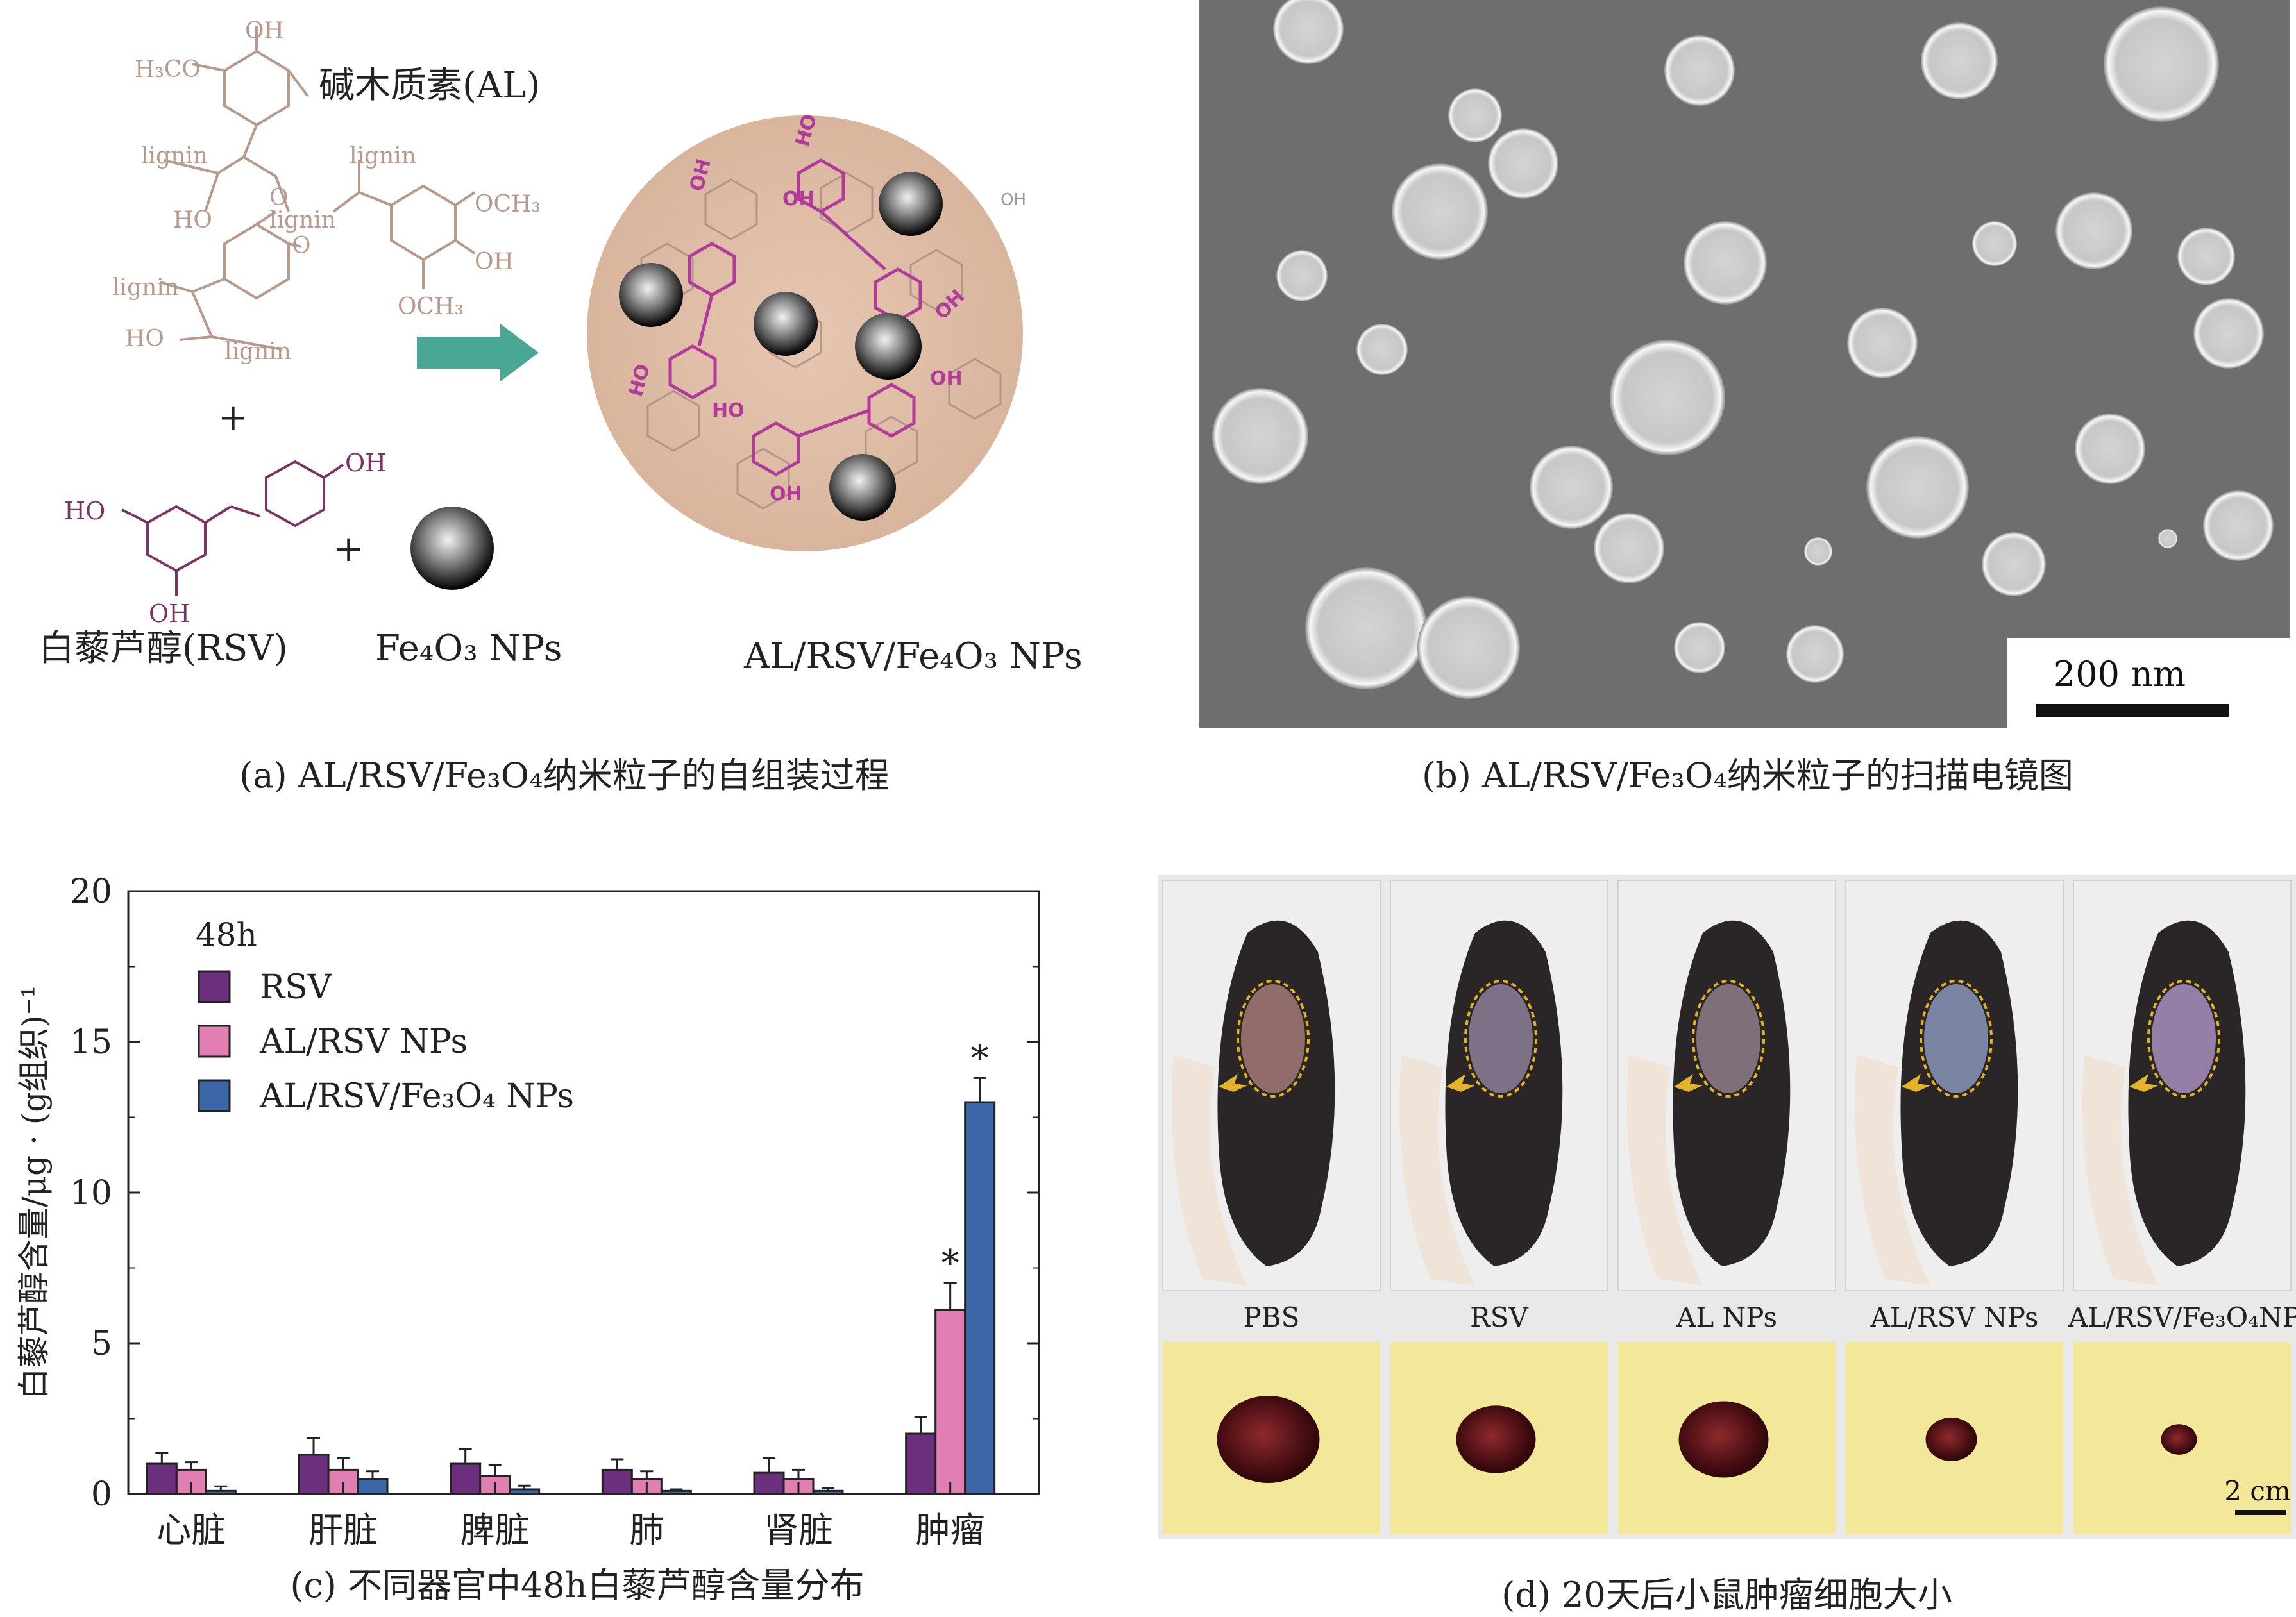  What do you see at coordinates (468, 649) in the screenshot?
I see `fe-label: Fe₄O₃ NPs` at bounding box center [468, 649].